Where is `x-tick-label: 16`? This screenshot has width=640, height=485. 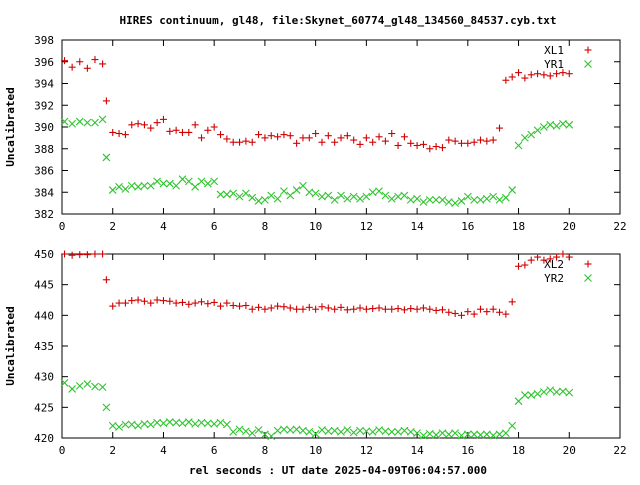
x-tick-label: 16 is located at coordinates (467, 226).